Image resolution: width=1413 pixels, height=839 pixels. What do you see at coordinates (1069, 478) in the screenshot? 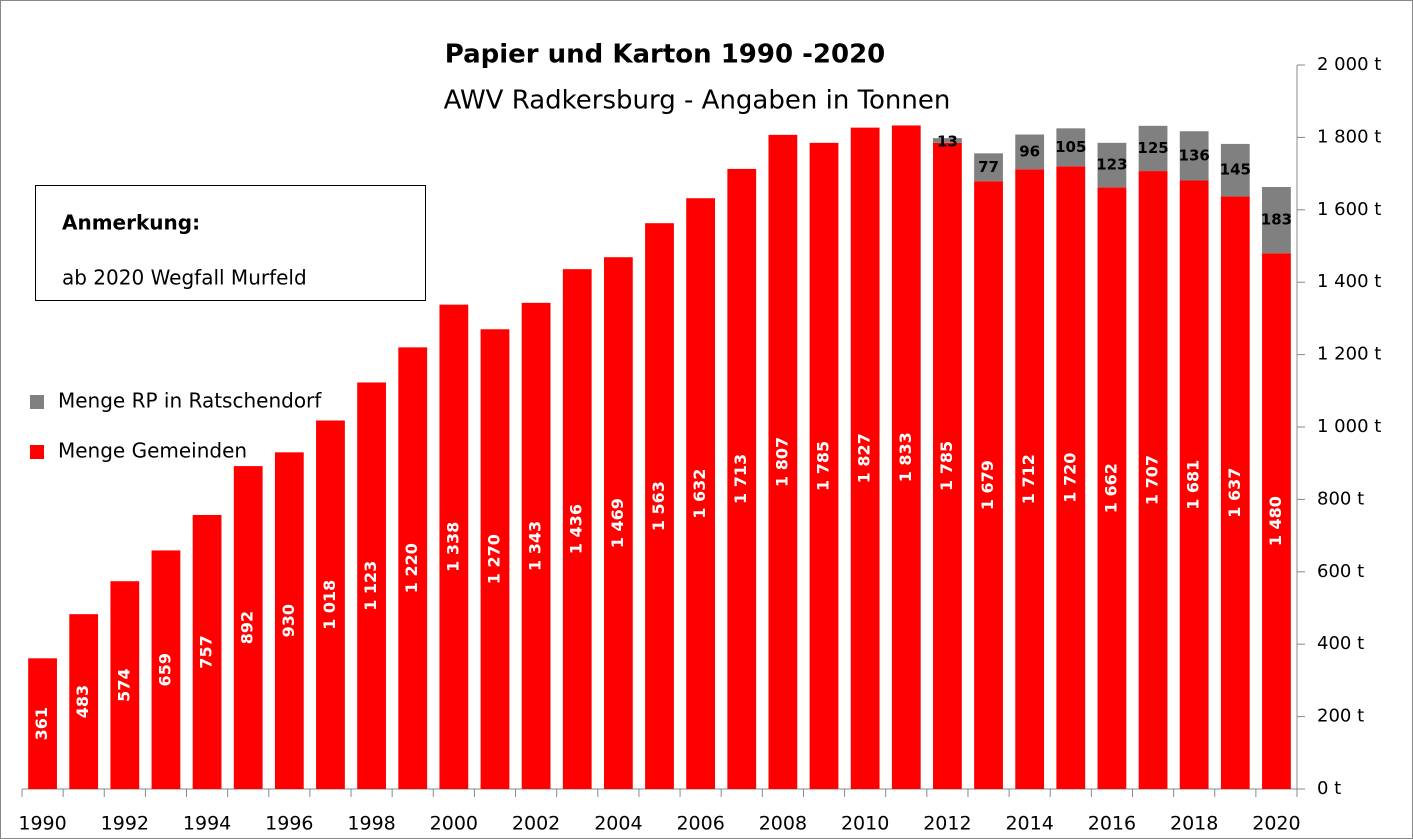
I see `bar-label: 1 720` at bounding box center [1069, 478].